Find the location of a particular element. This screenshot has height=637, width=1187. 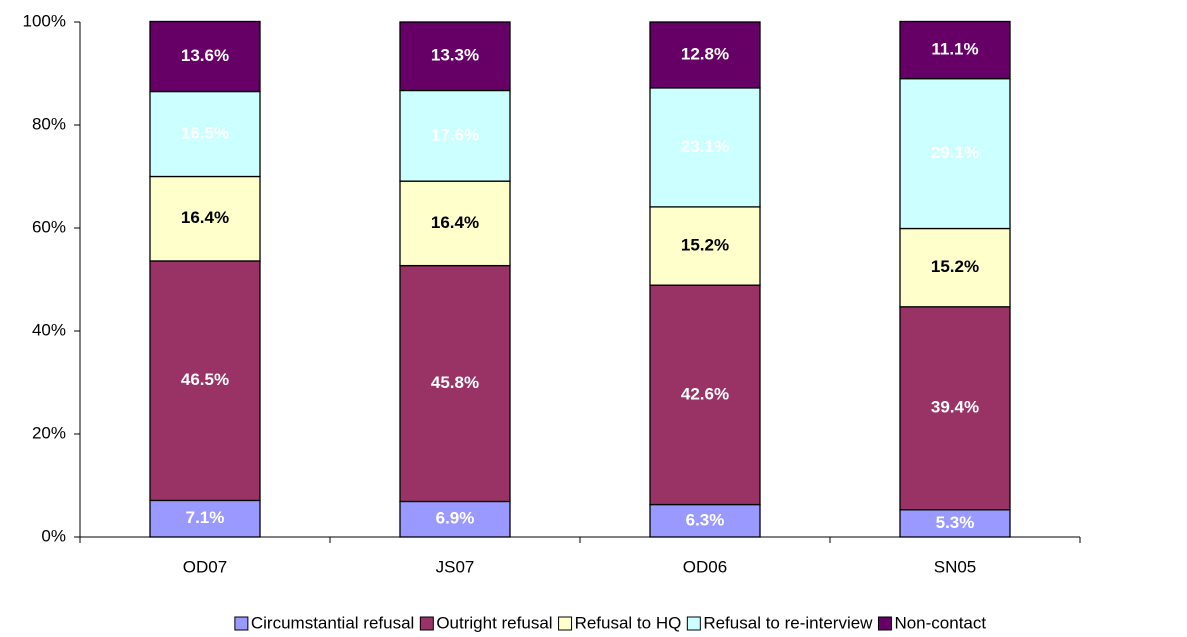

data-label: 46.5% is located at coordinates (205, 379).